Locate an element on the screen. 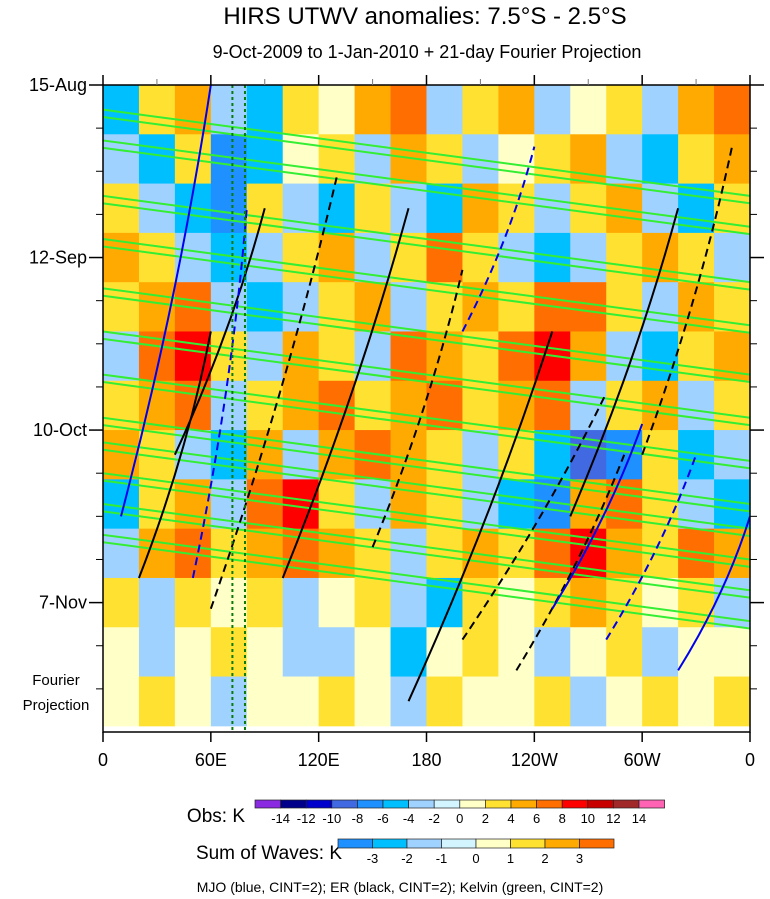 The width and height of the screenshot is (770, 899). obs-level: 14 is located at coordinates (639, 818).